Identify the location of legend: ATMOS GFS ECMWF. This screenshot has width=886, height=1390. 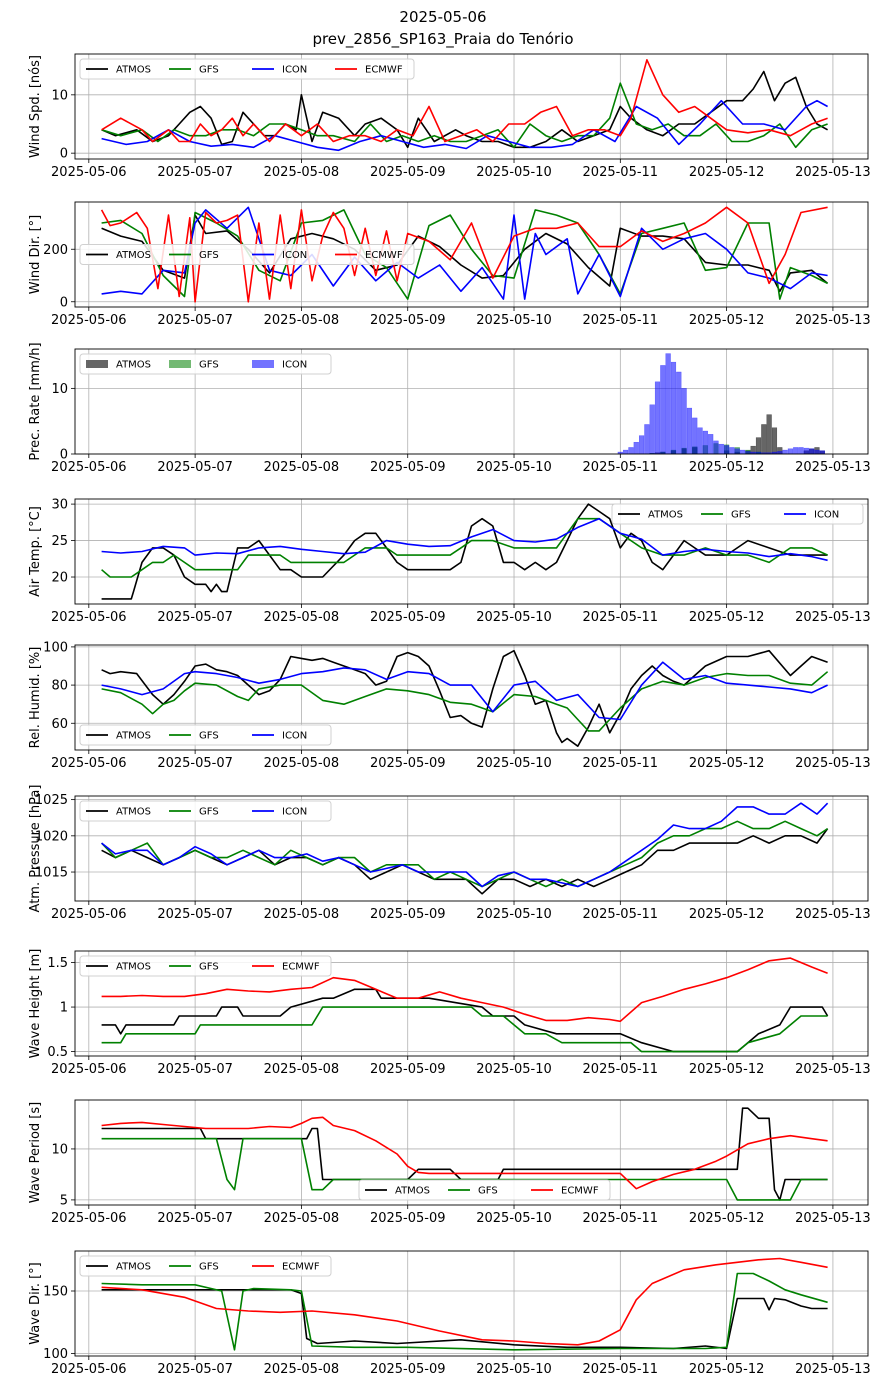
(205, 966).